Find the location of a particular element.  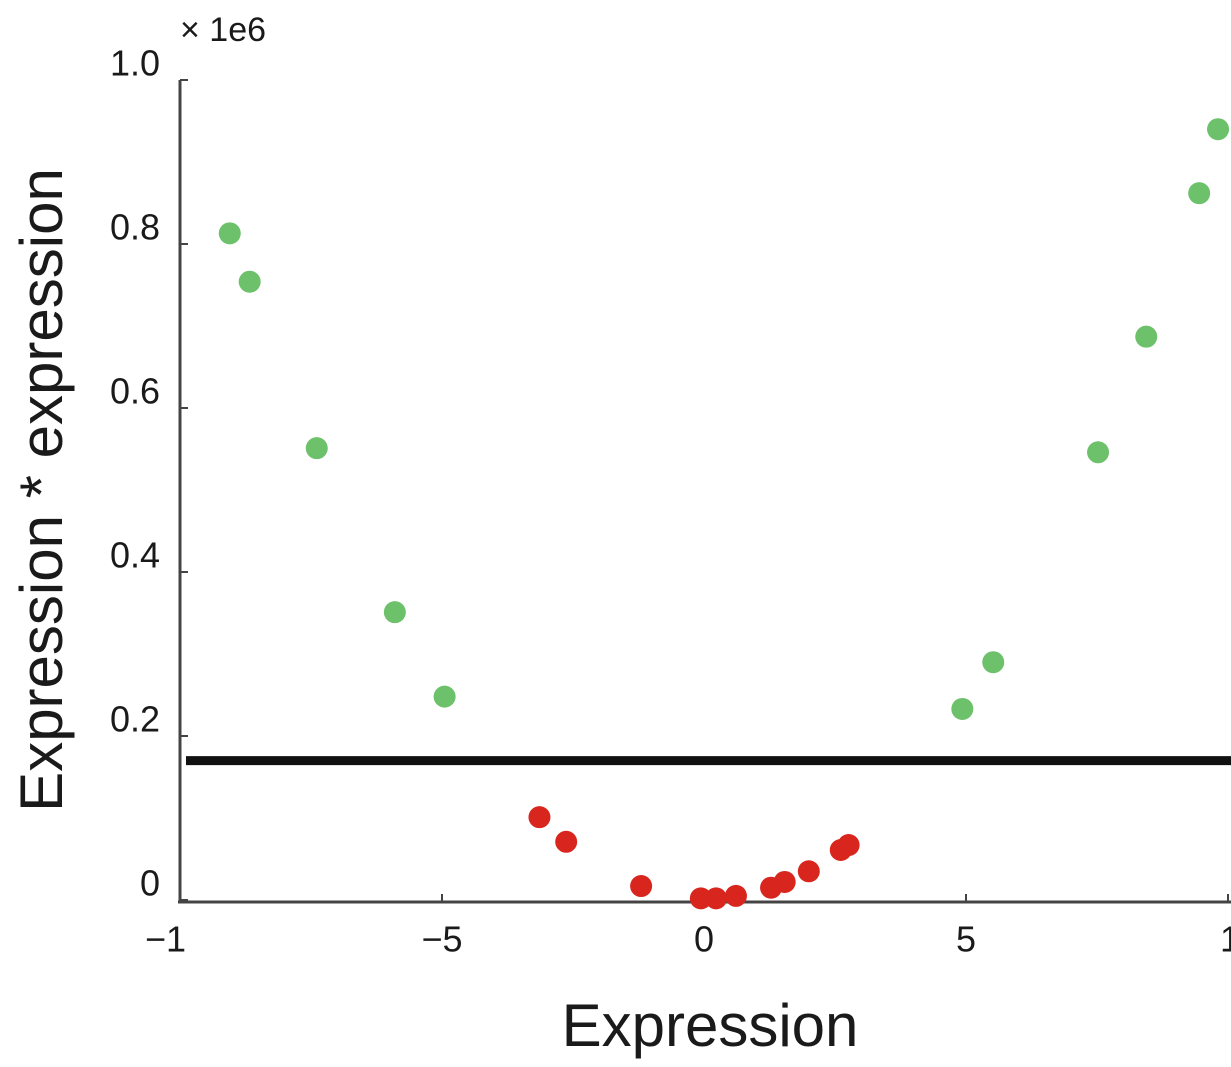

x-tick-label: −5 is located at coordinates (441, 939).